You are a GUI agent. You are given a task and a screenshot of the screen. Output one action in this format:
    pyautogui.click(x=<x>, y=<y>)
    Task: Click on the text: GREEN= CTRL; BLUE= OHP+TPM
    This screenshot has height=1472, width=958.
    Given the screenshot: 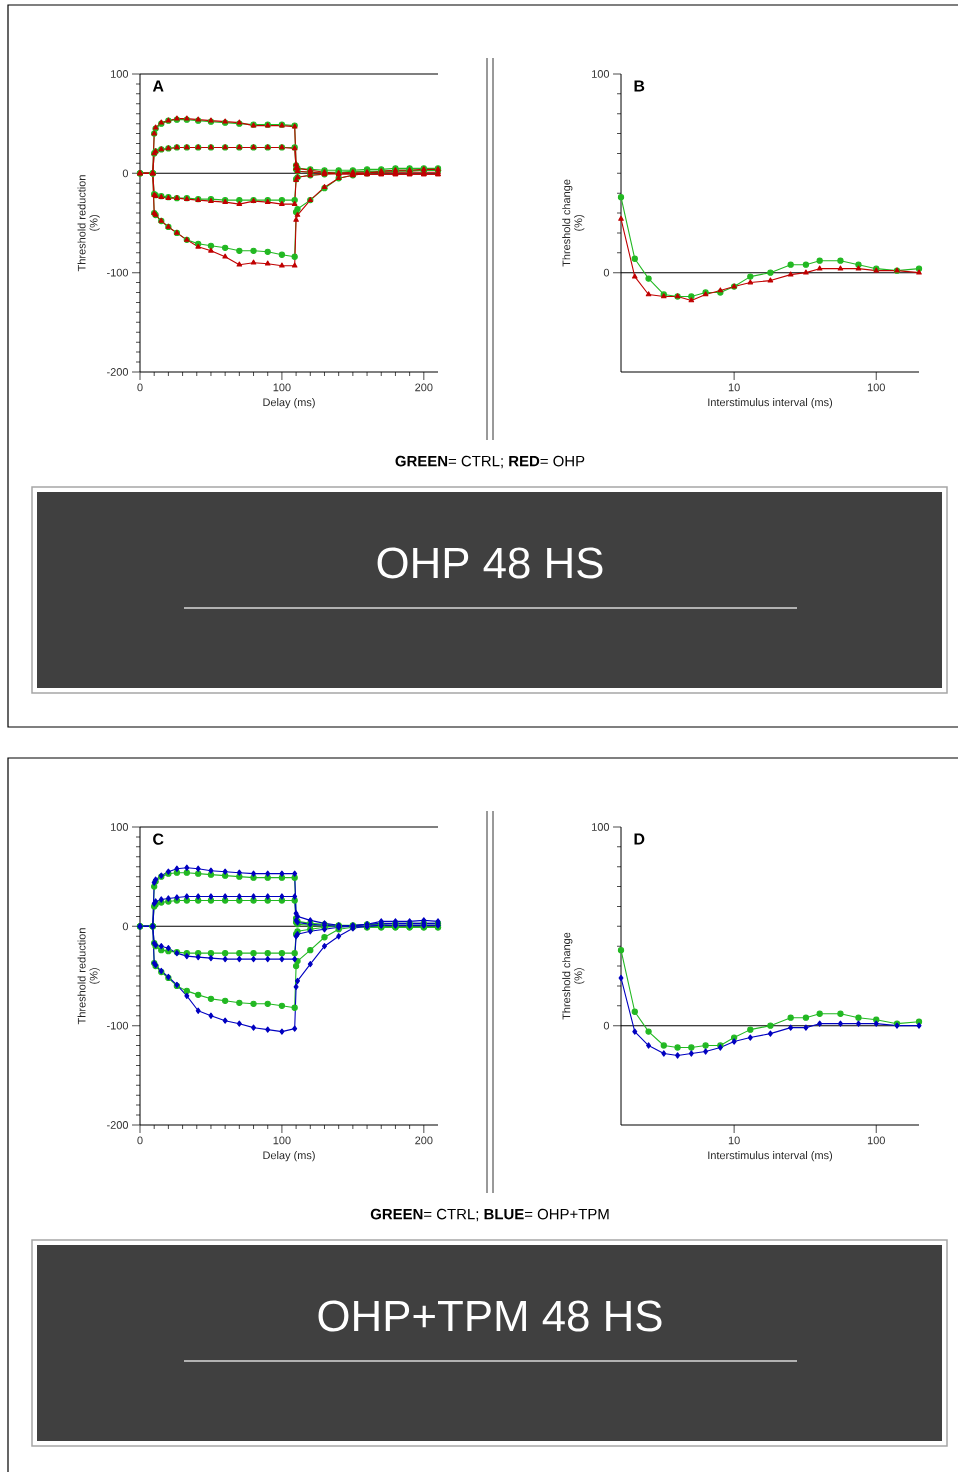 What is the action you would take?
    pyautogui.click(x=489, y=1215)
    